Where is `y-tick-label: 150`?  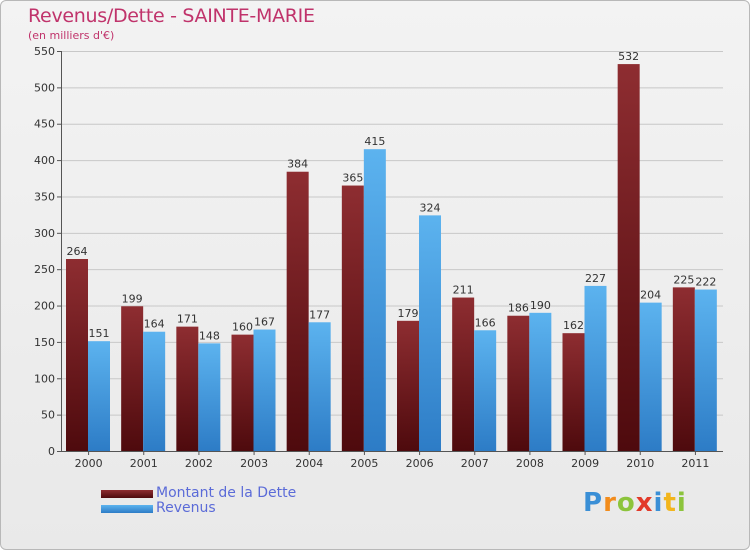 y-tick-label: 150 is located at coordinates (44, 342).